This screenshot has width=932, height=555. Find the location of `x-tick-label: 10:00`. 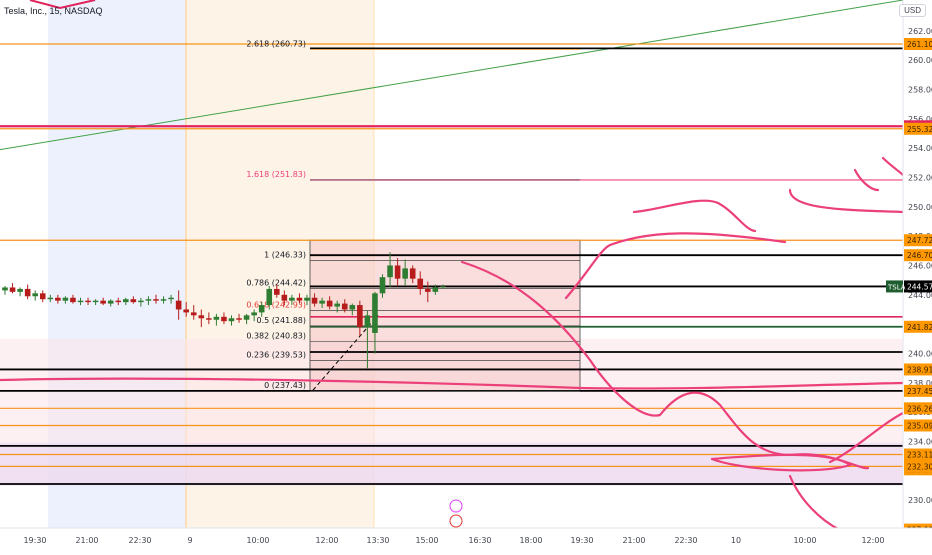

x-tick-label: 10:00 is located at coordinates (257, 540).